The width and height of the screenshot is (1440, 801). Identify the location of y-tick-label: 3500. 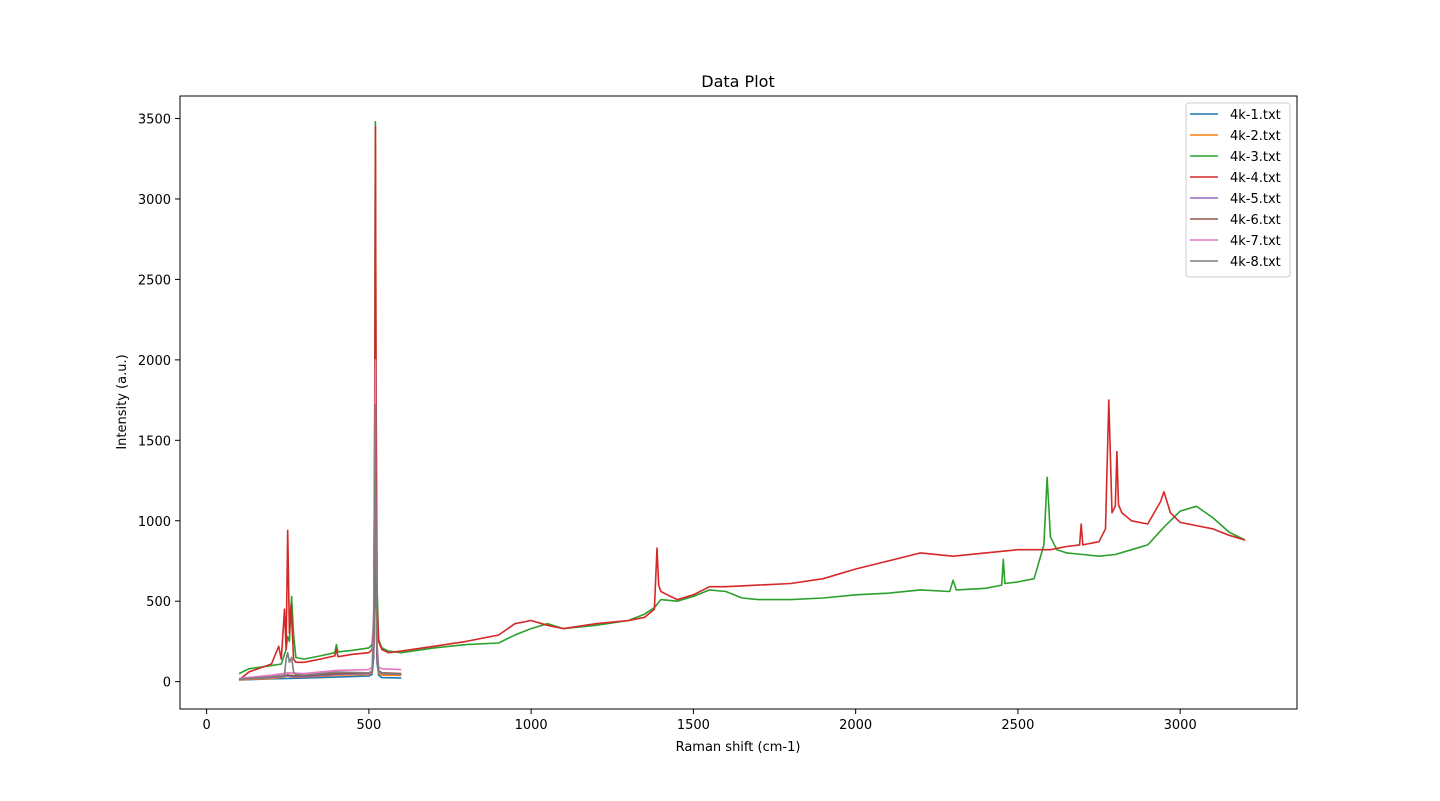
(154, 120).